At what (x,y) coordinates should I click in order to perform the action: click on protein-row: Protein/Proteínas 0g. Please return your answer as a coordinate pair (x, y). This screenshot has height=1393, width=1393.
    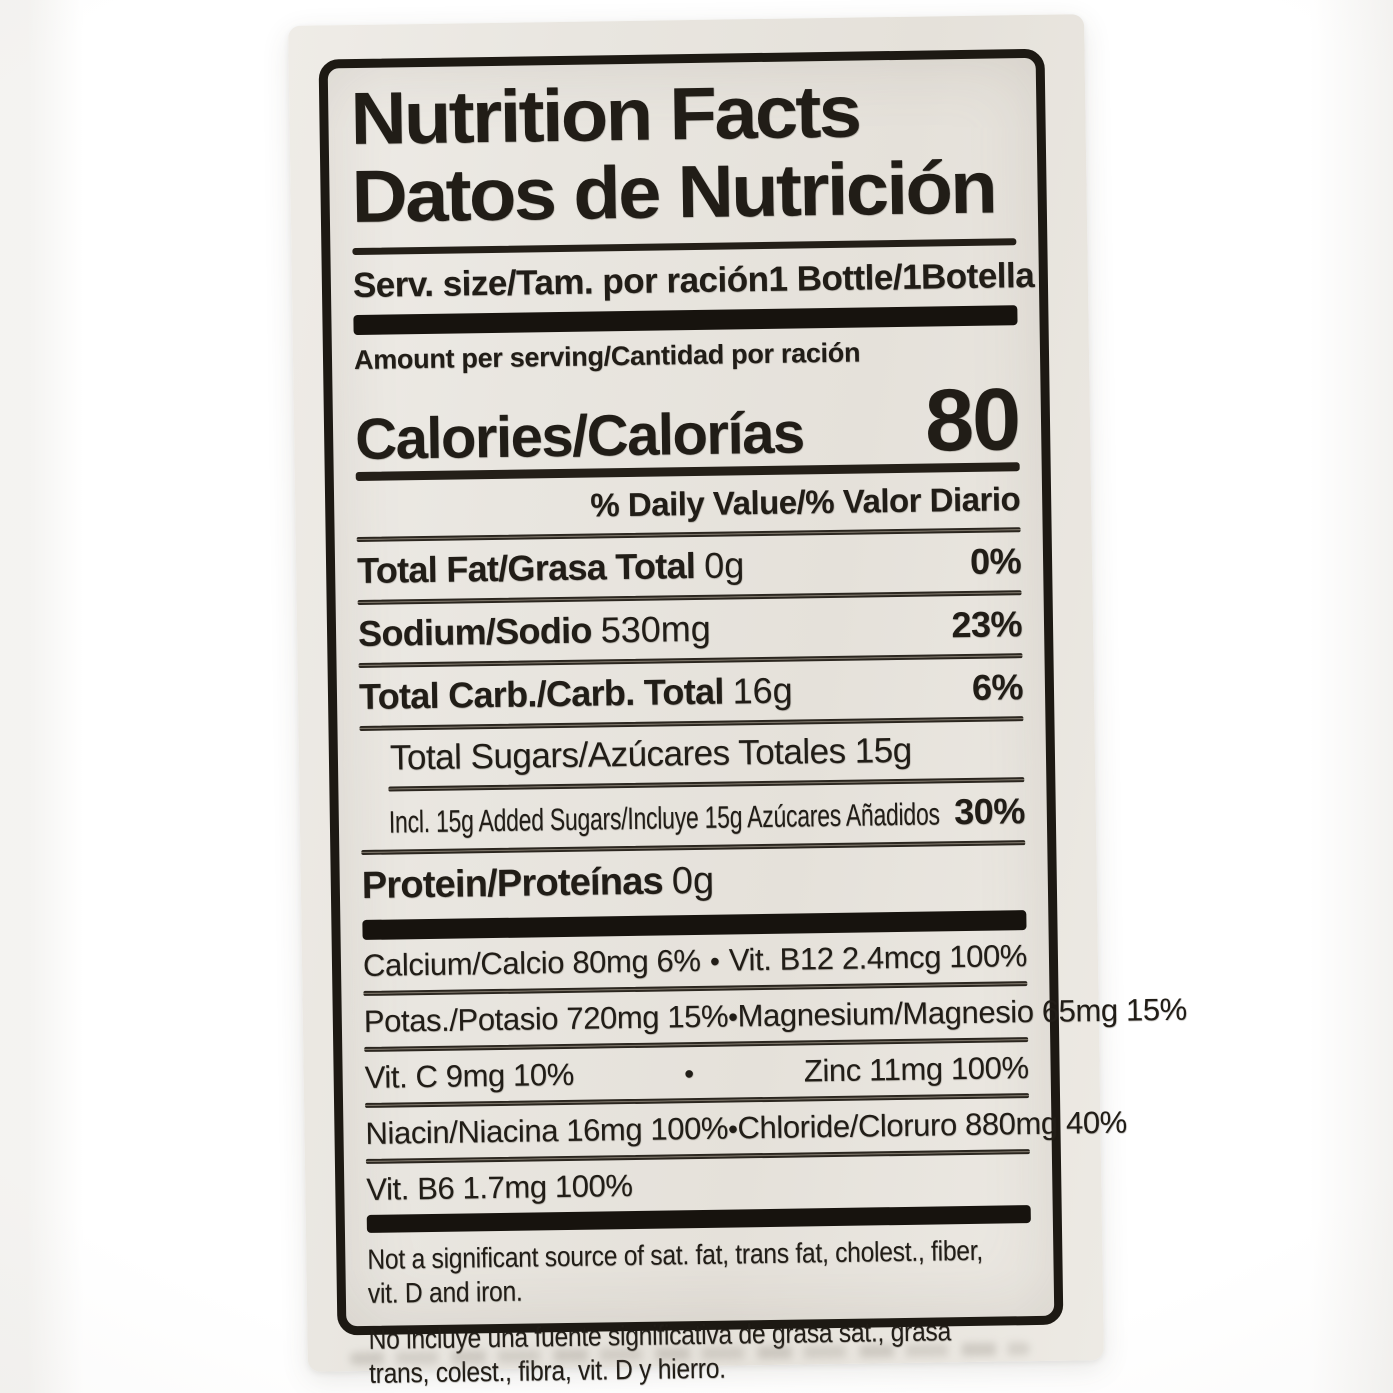
    Looking at the image, I should click on (693, 882).